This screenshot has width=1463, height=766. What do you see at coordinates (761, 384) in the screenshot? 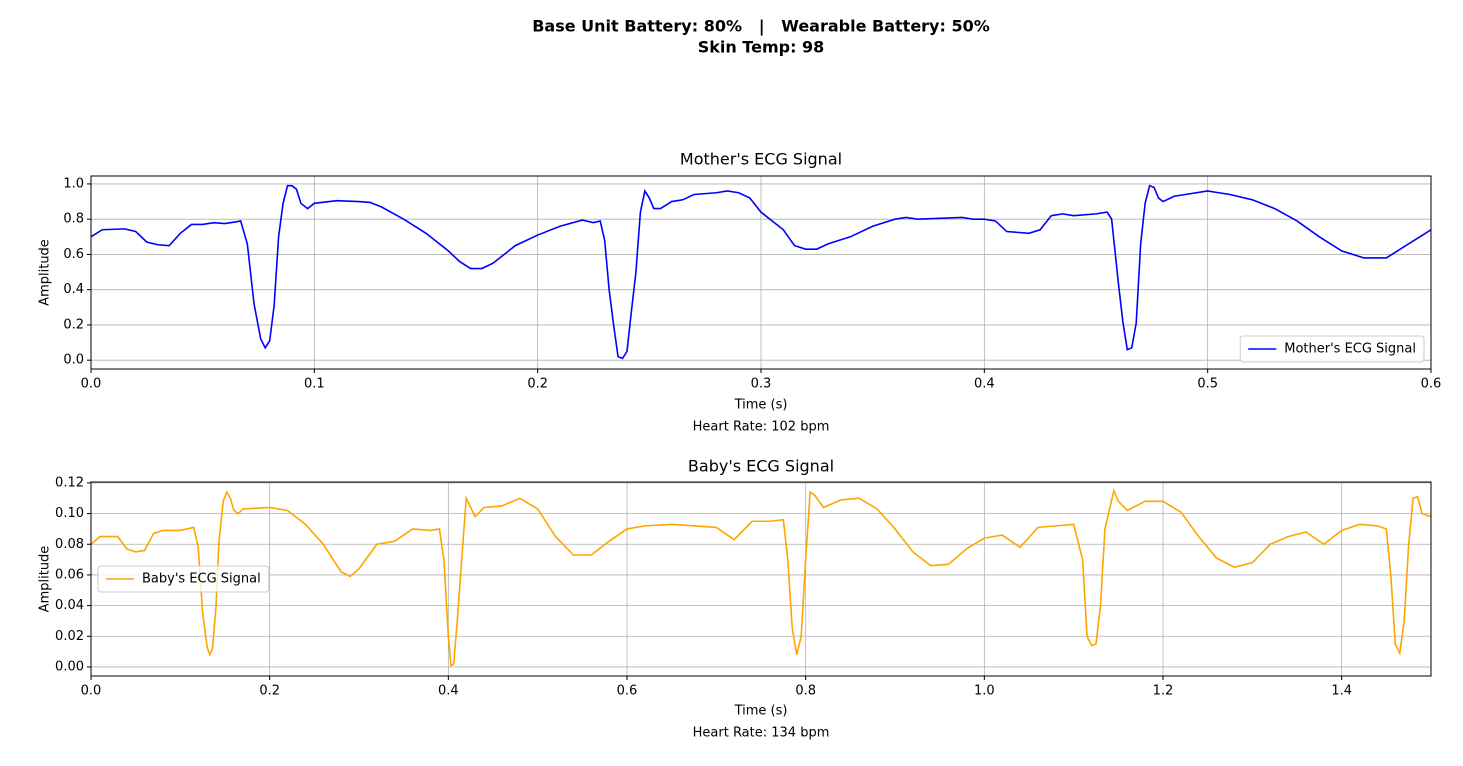
I see `x-tick-label: 0.3` at bounding box center [761, 384].